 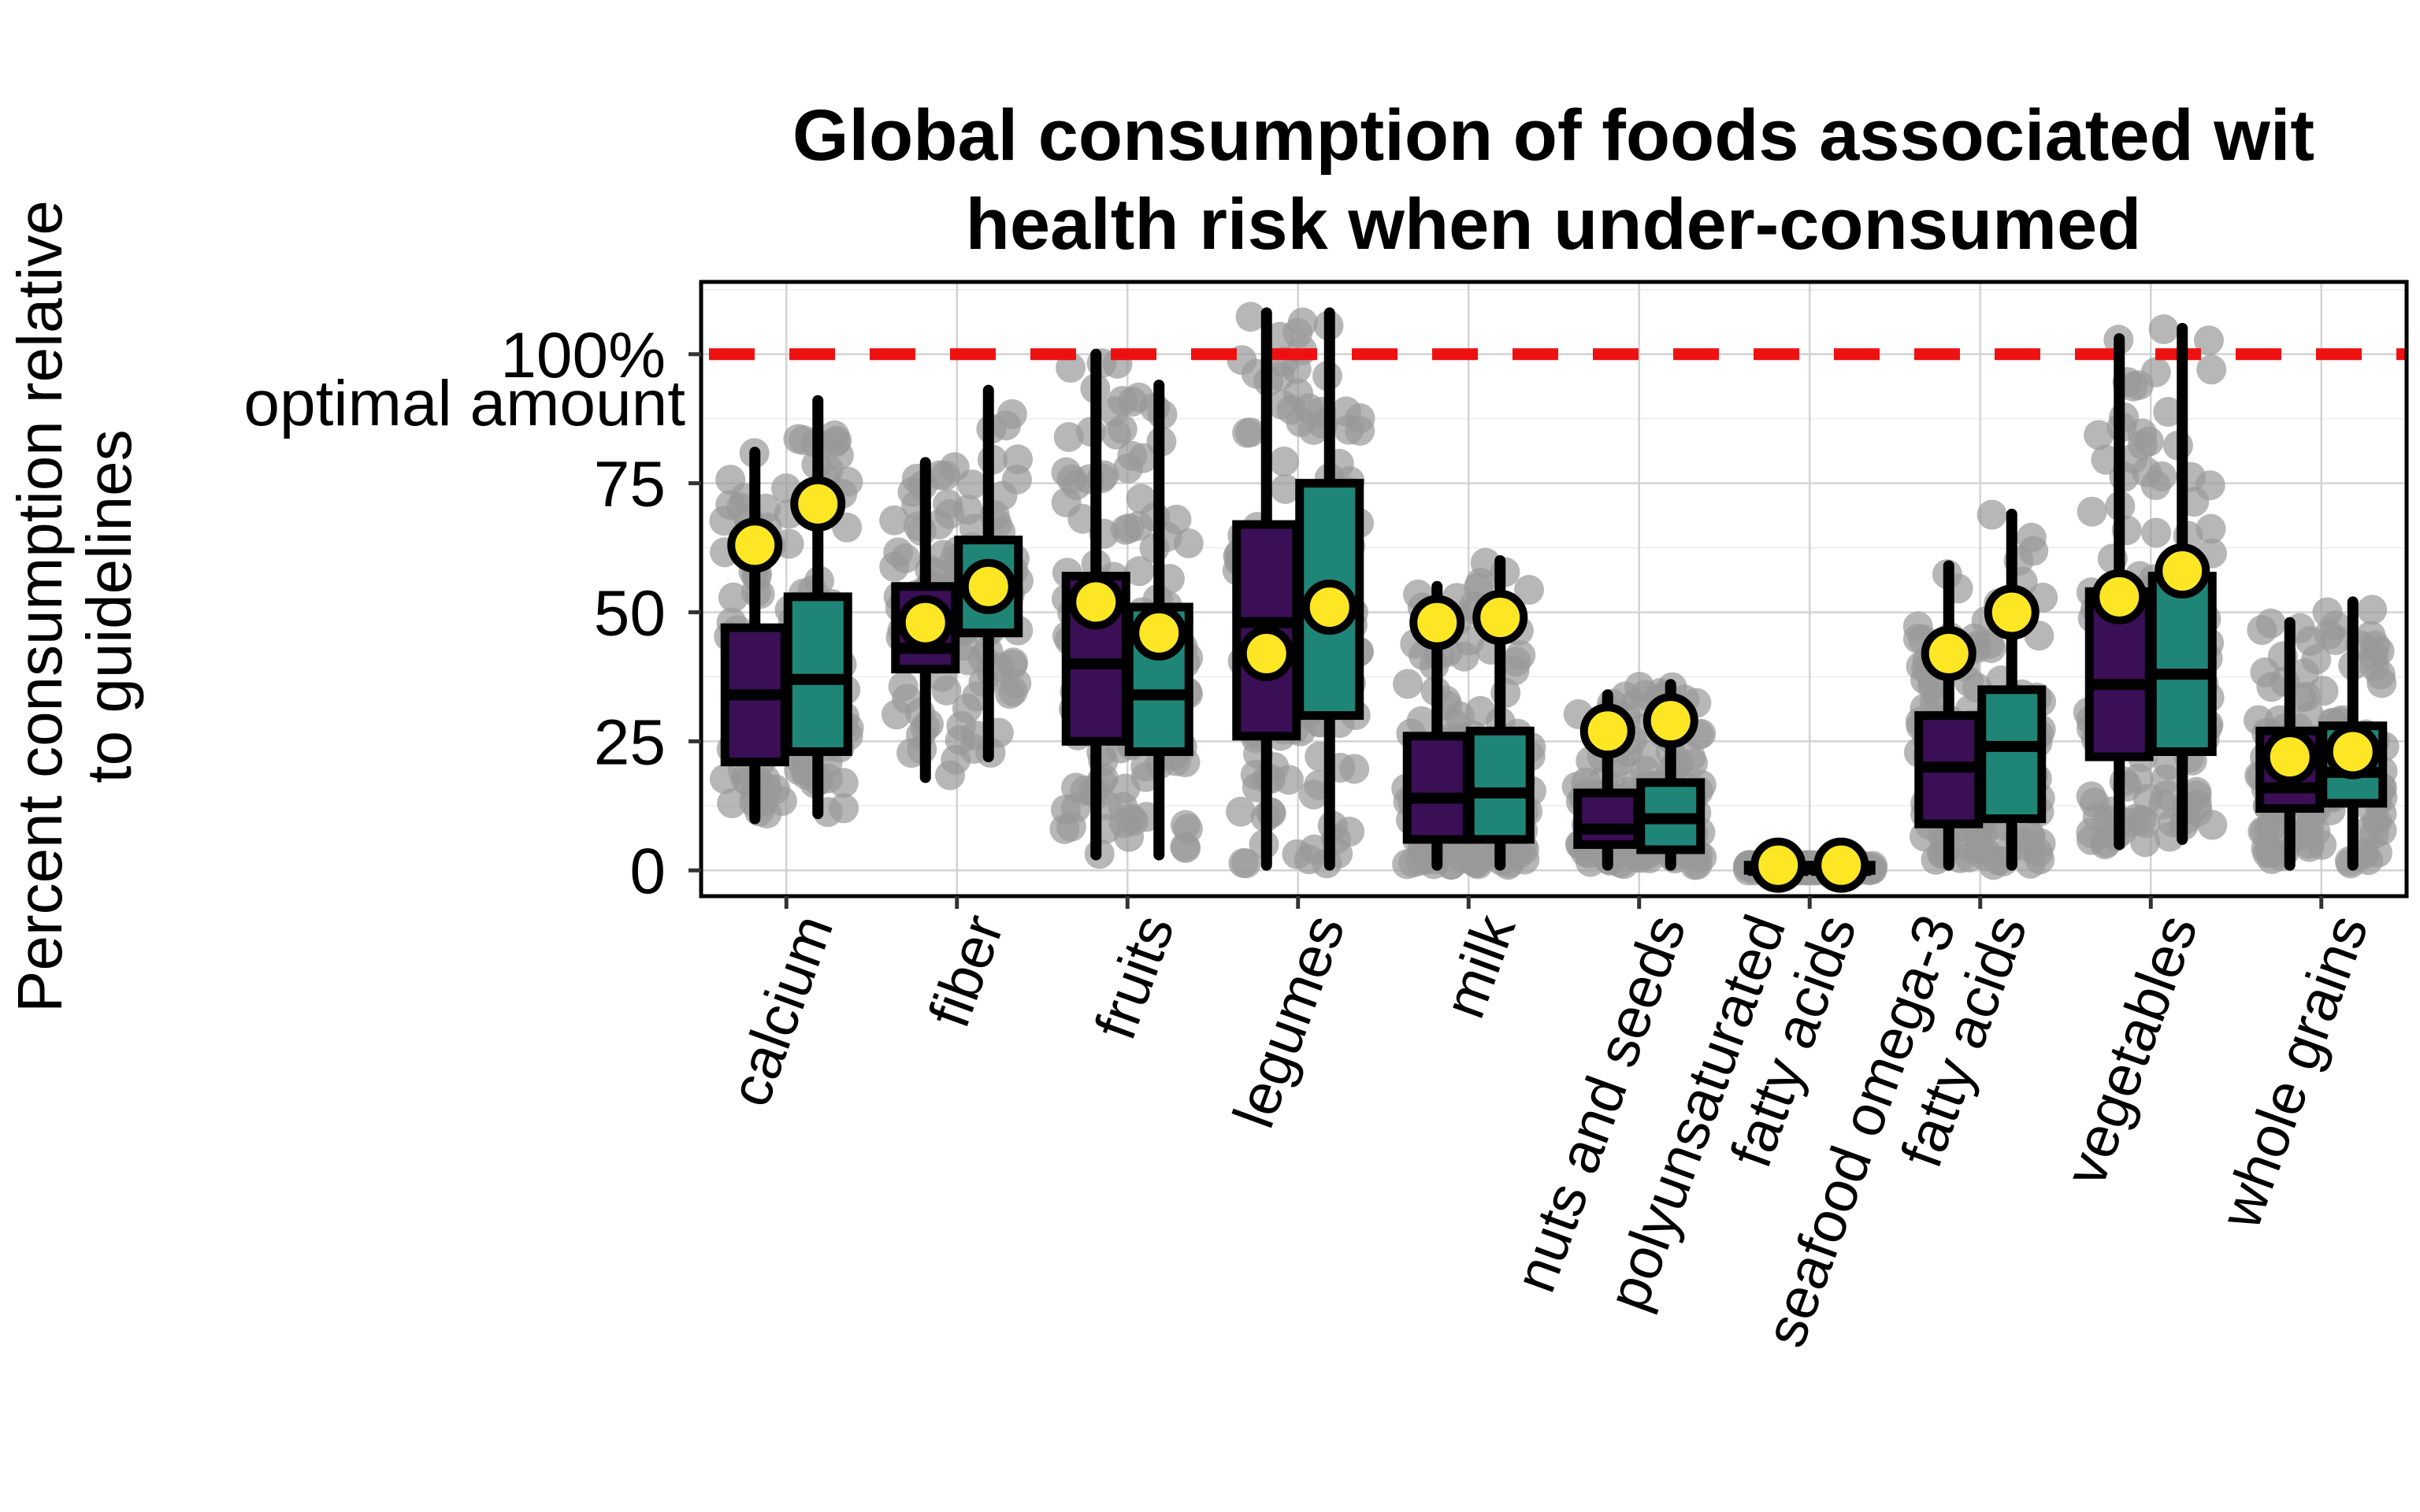 I want to click on x-category-label: milk, so click(x=1479, y=966).